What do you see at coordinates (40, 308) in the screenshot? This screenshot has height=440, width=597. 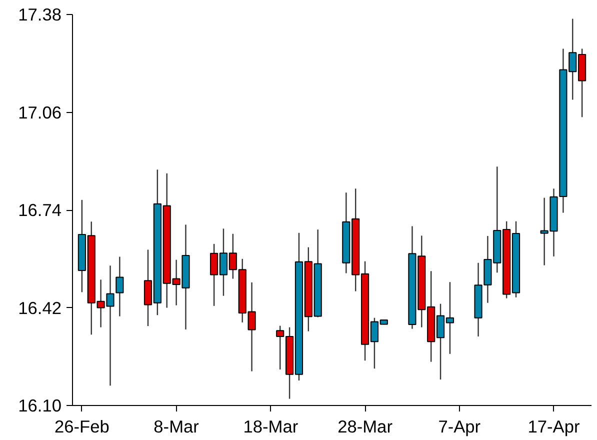 I see `y-tick-label: 16.42` at bounding box center [40, 308].